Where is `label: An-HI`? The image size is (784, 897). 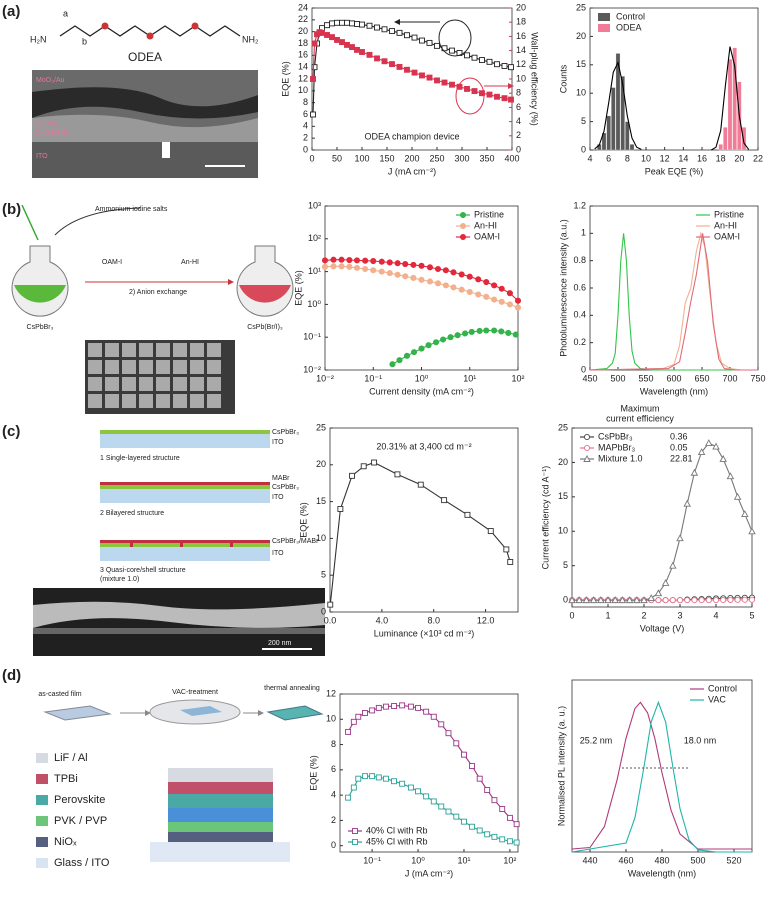
label: An-HI is located at coordinates (190, 262).